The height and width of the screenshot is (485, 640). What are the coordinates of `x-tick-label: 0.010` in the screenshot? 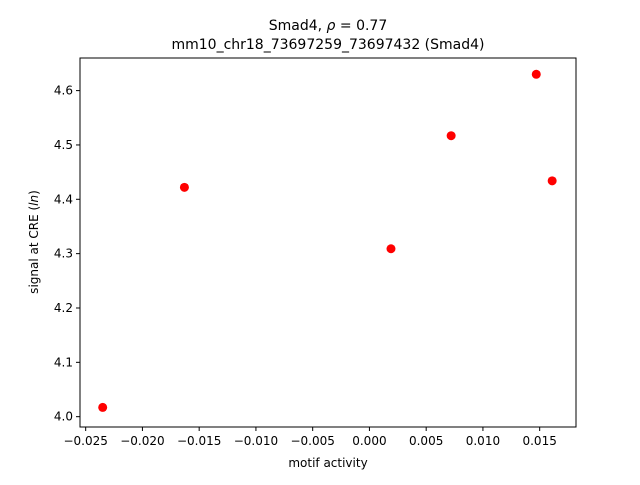 It's located at (483, 441).